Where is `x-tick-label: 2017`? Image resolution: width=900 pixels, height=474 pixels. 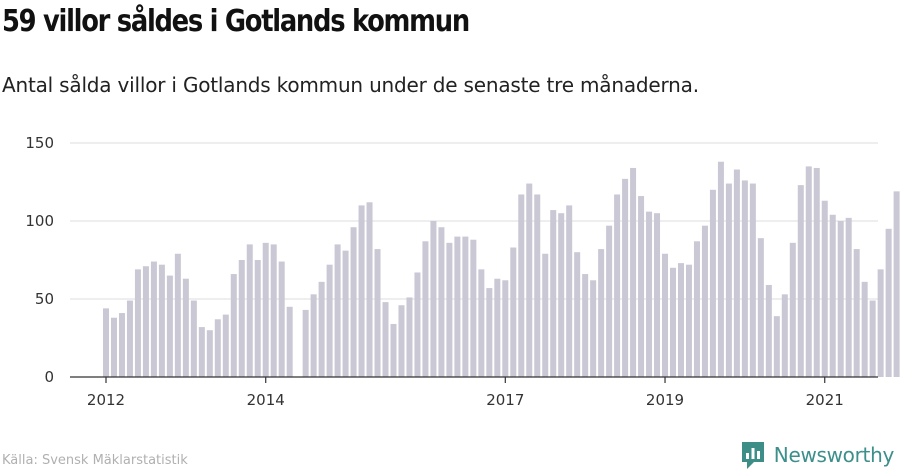
x-tick-label: 2017 is located at coordinates (505, 400).